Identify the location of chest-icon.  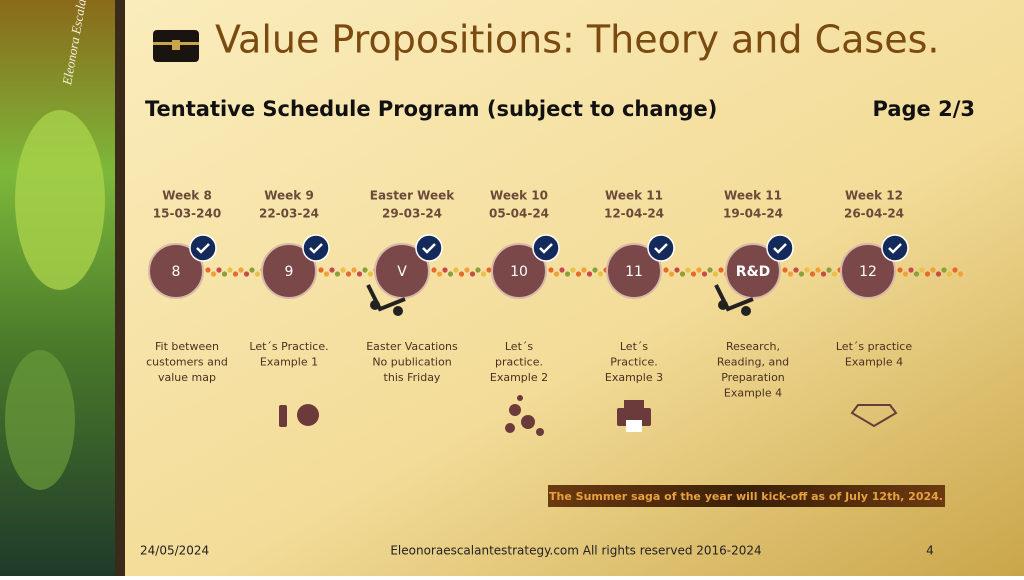
(176, 46).